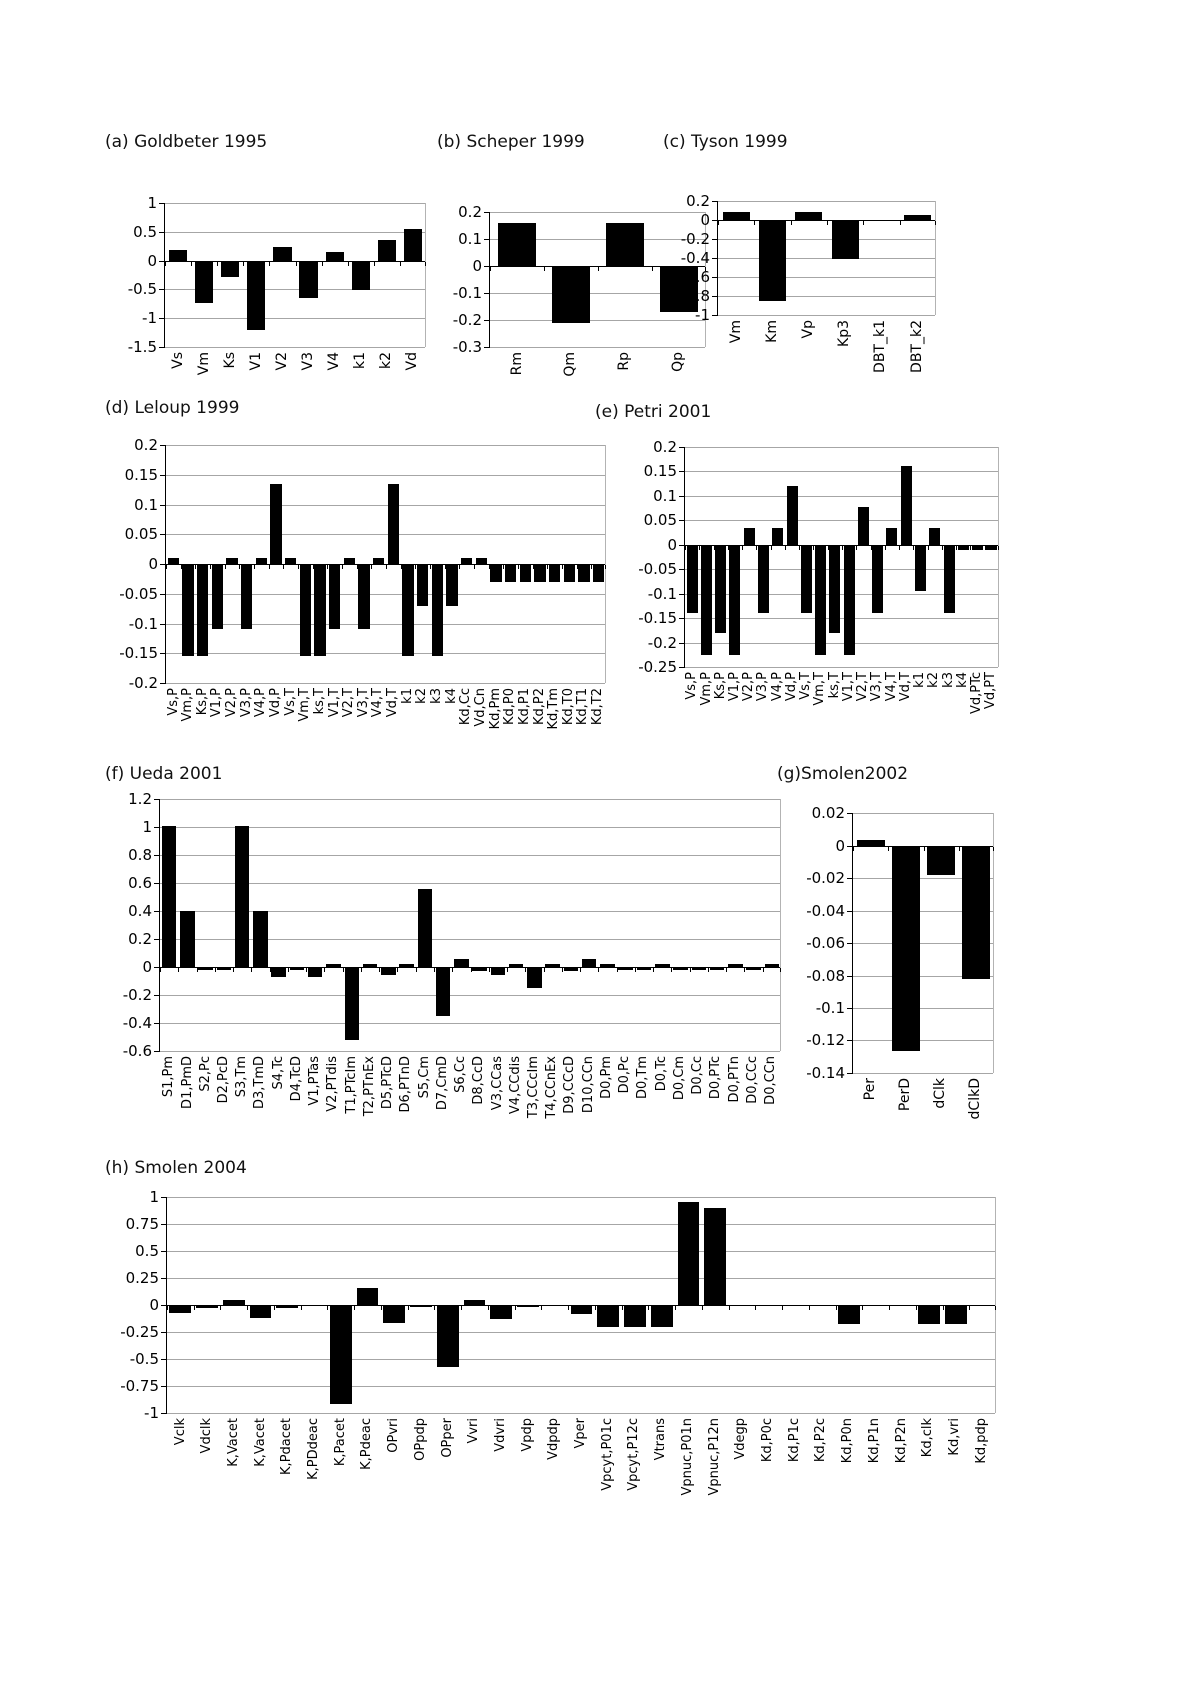  Describe the element at coordinates (500, 1470) in the screenshot. I see `x-slot: Vdvri` at that location.